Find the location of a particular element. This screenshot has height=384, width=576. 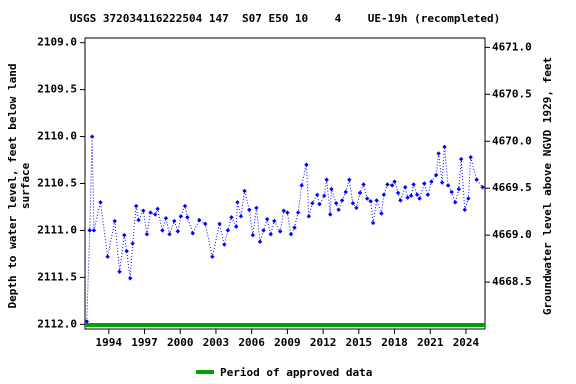

x-tick-label: 2024 is located at coordinates (466, 342).